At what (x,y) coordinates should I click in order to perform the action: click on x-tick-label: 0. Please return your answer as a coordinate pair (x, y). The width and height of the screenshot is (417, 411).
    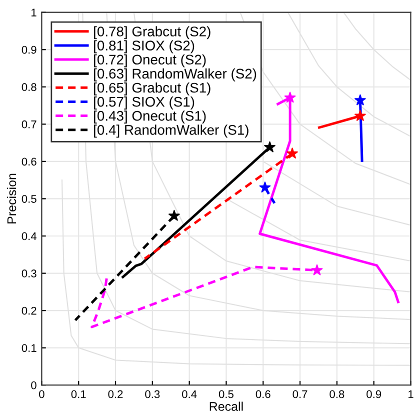
    Looking at the image, I should click on (41, 394).